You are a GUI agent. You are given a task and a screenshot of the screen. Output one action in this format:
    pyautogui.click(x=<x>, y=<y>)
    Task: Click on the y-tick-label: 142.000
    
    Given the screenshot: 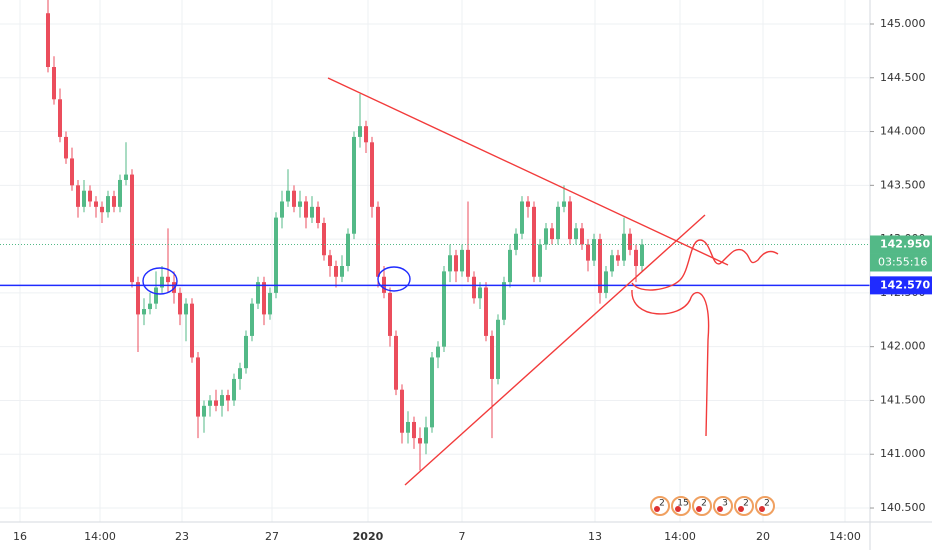 What is the action you would take?
    pyautogui.click(x=903, y=346)
    